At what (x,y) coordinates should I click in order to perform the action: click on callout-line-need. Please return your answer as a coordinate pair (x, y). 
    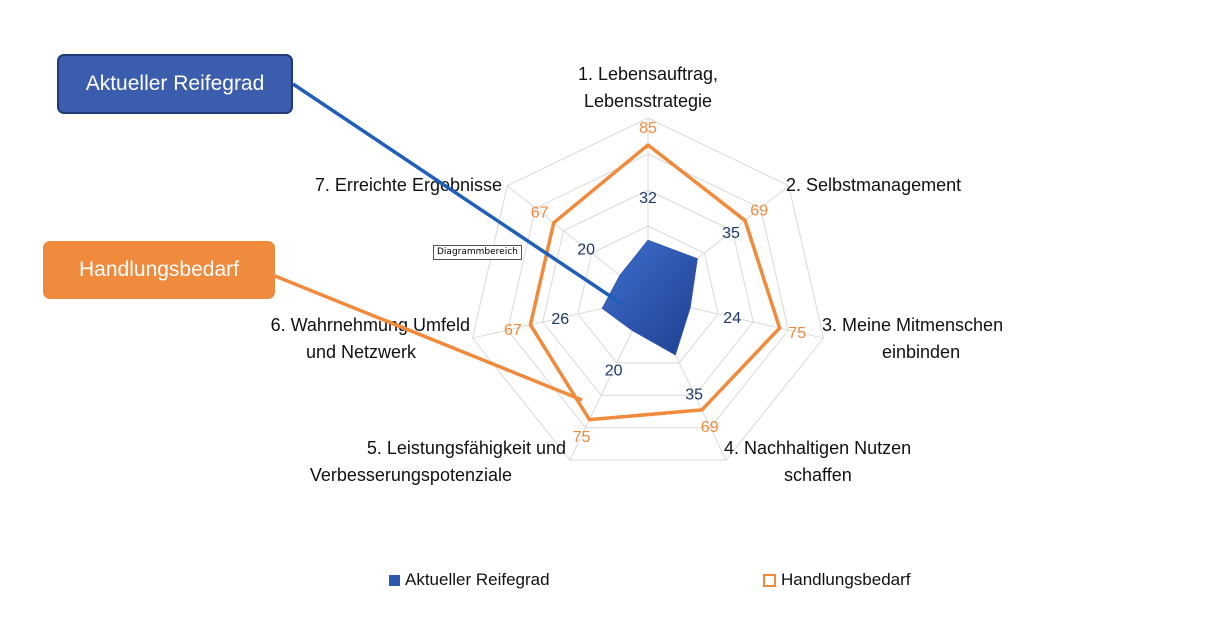
    Looking at the image, I should click on (428, 338).